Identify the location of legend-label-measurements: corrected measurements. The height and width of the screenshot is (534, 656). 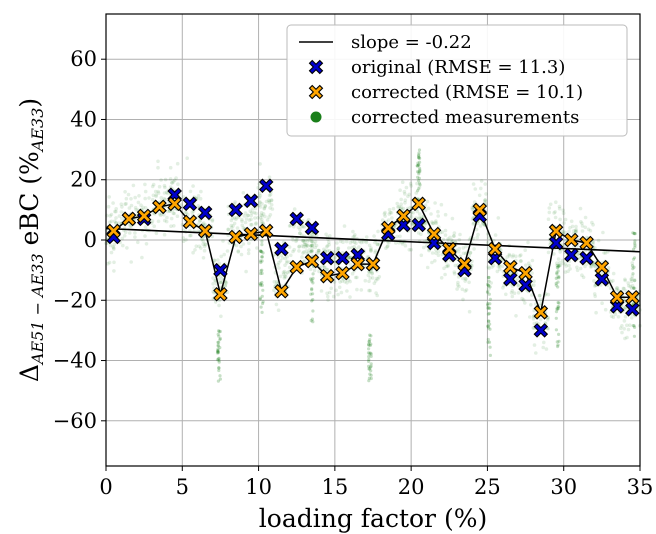
(465, 117).